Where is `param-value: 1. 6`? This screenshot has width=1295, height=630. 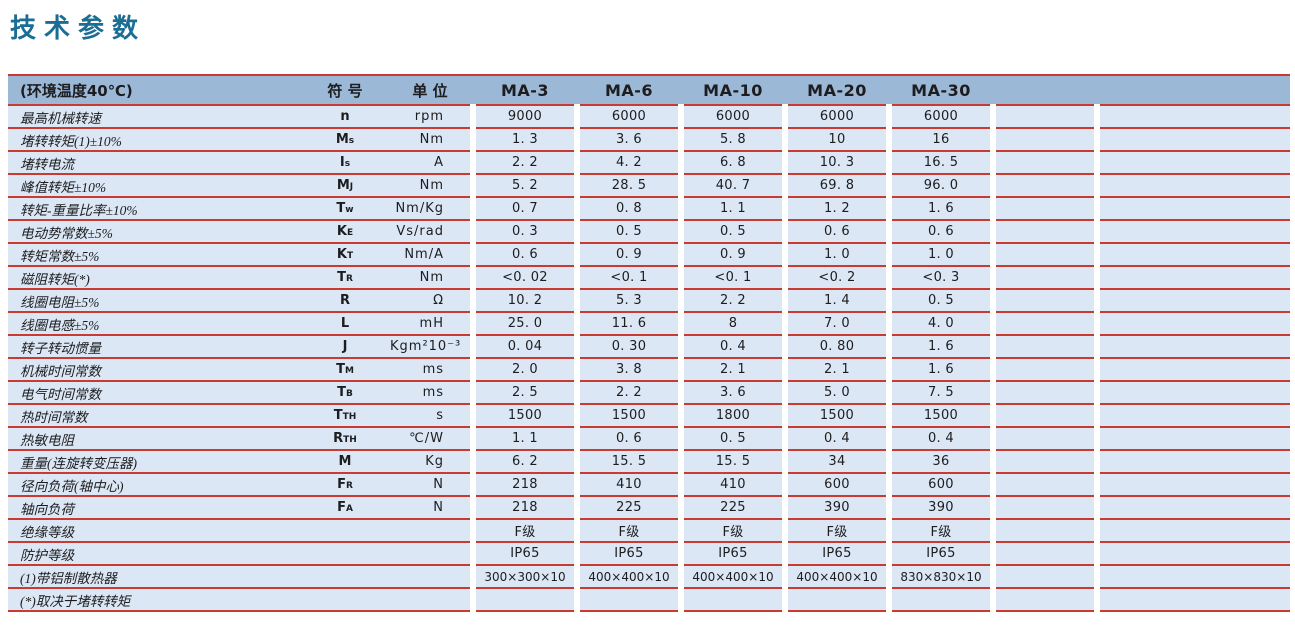 param-value: 1. 6 is located at coordinates (941, 368).